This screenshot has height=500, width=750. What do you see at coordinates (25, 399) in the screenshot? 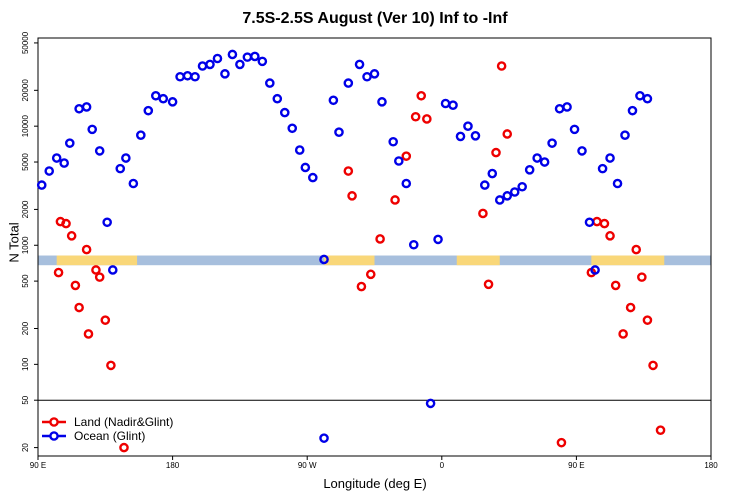
I see `y-tick-label: 50` at bounding box center [25, 399].